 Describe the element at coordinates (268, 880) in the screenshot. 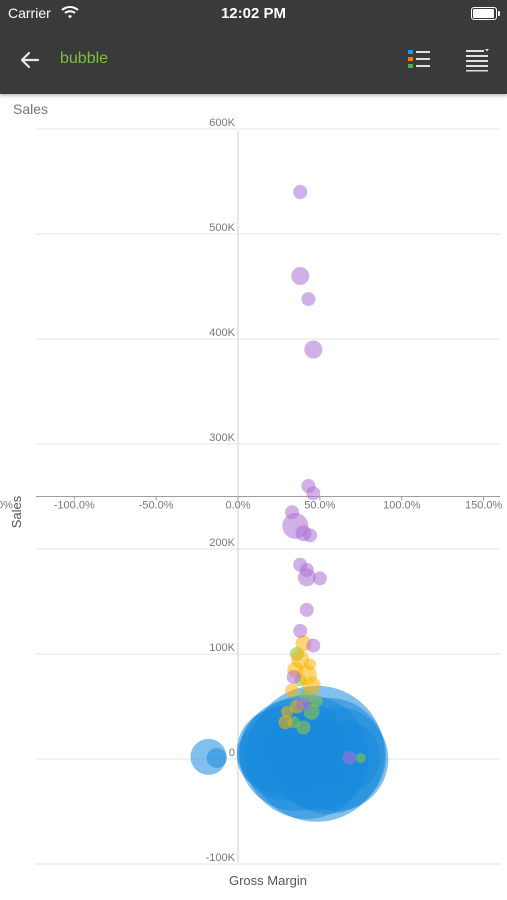

I see `x-axis-title: Gross Margin` at that location.